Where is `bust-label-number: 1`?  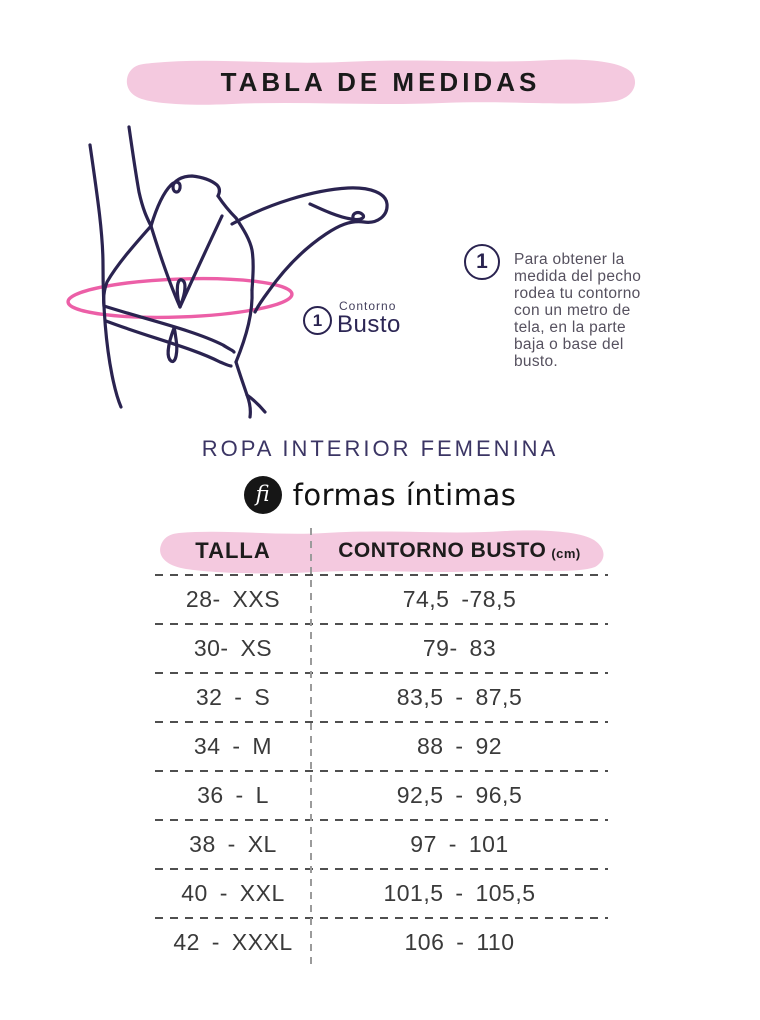
bust-label-number: 1 is located at coordinates (317, 320).